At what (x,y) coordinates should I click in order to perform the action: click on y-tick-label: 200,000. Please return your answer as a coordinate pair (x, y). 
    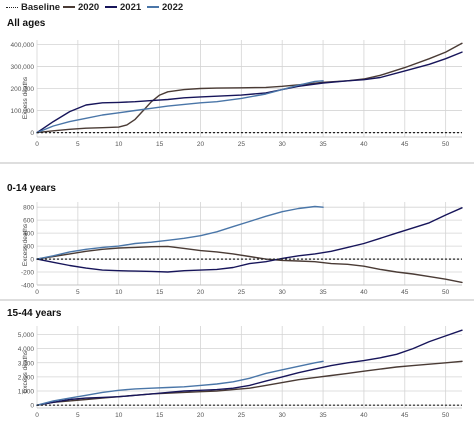
    Looking at the image, I should click on (23, 89).